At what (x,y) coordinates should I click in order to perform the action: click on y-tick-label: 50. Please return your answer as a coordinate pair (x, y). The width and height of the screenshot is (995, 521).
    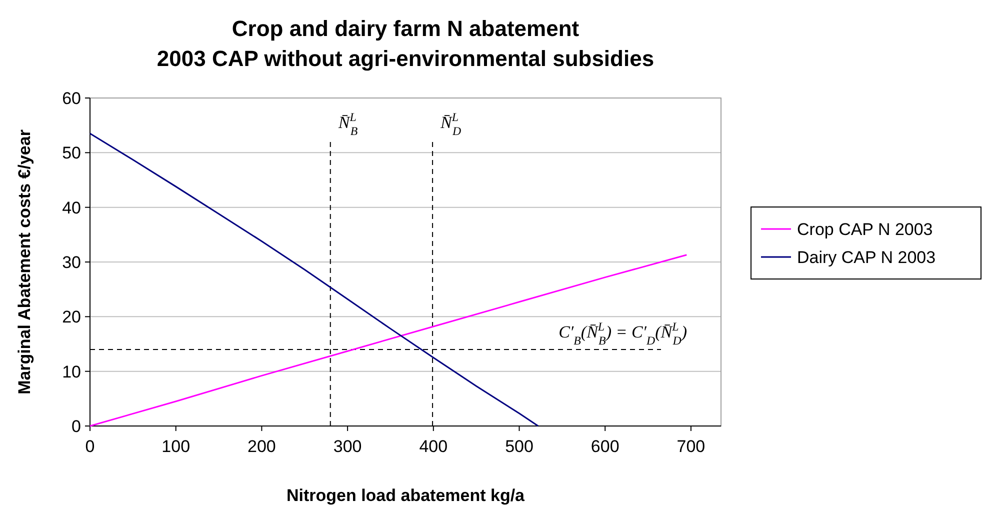
    Looking at the image, I should click on (71, 153).